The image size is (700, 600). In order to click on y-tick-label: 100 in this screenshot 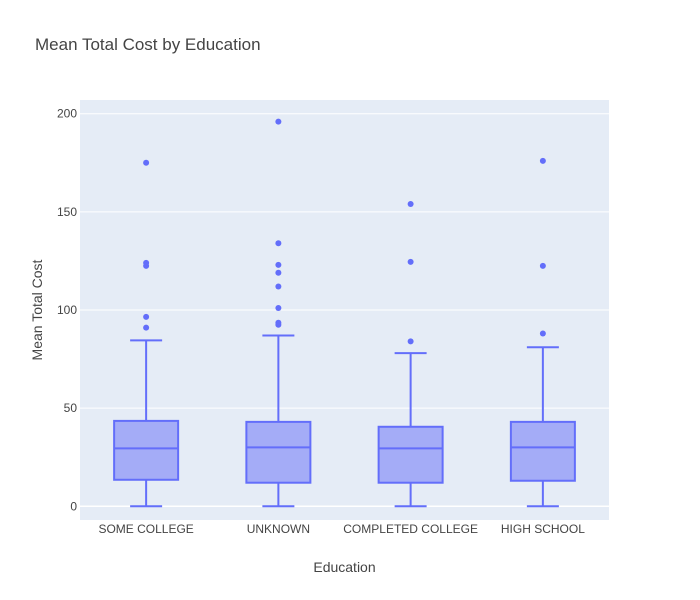, I will do `click(67, 310)`.